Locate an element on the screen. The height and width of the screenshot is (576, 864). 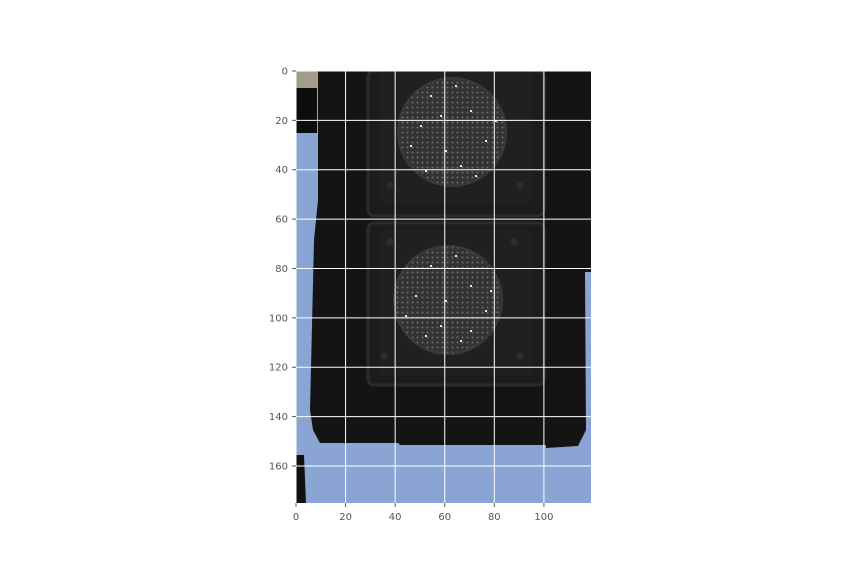
y-tick-label: 60 is located at coordinates (281, 220).